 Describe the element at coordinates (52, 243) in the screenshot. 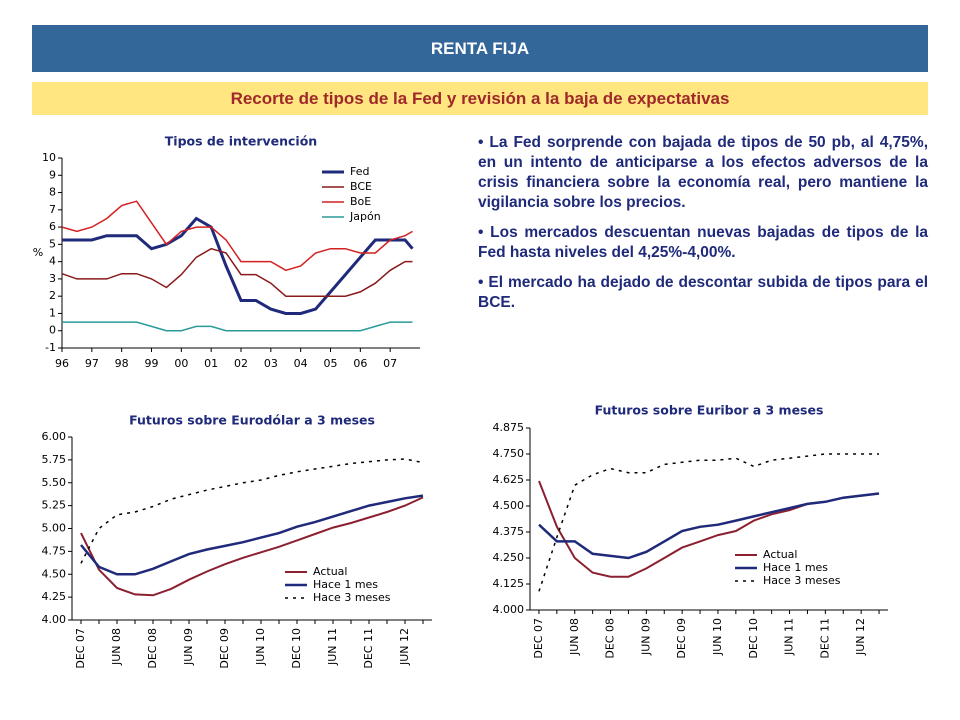

I see `y-tick-label: 5` at that location.